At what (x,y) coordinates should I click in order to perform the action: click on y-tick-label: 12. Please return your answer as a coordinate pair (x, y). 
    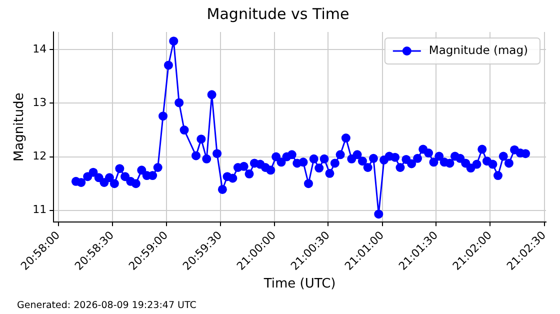
    Looking at the image, I should click on (39, 156).